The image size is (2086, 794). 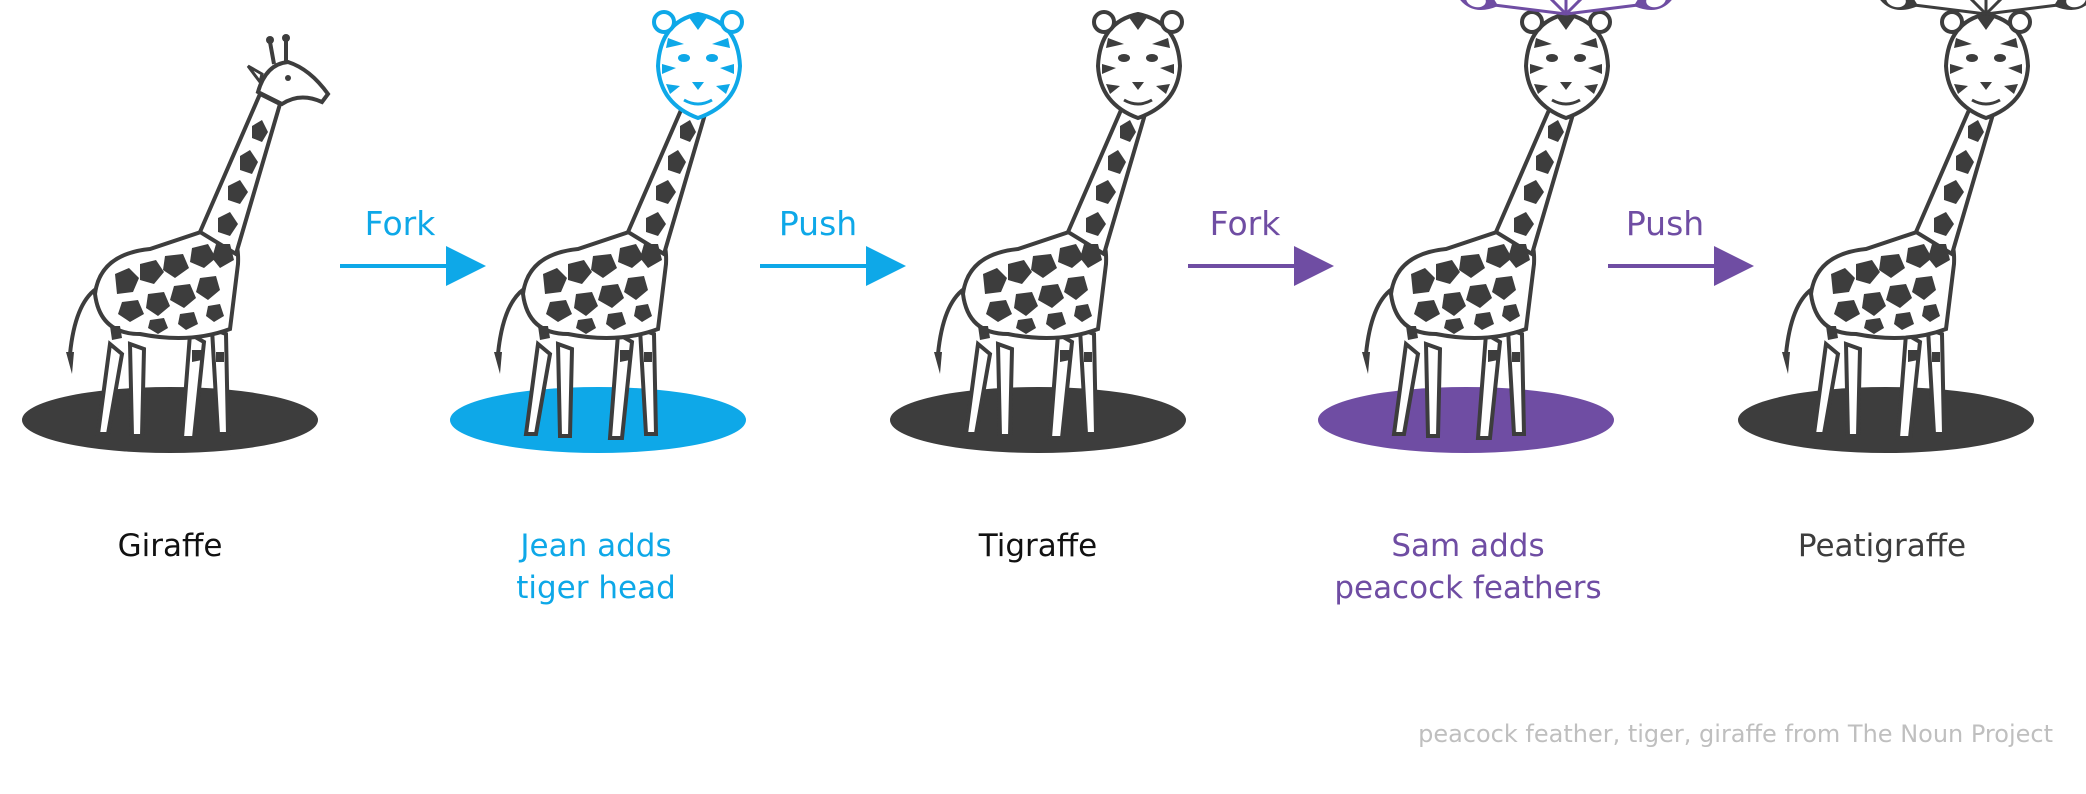 I want to click on stage-label-jean: Jean adds tiger head, so click(x=596, y=567).